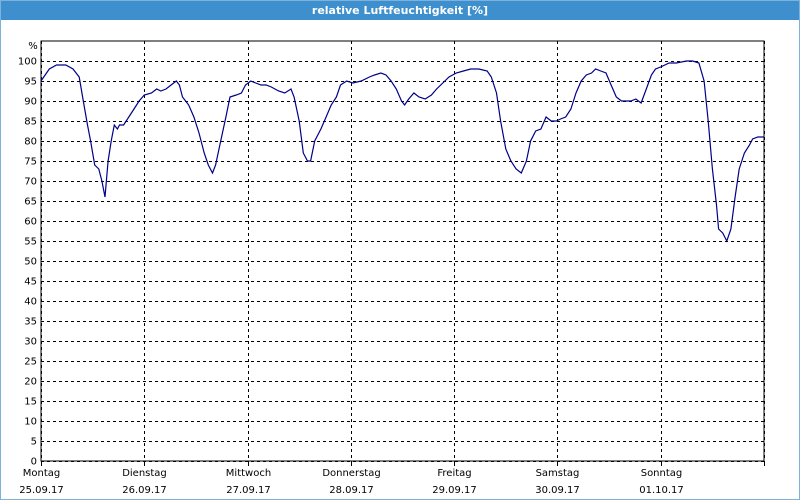 The image size is (800, 500). What do you see at coordinates (30, 122) in the screenshot?
I see `y-tick-label: 85` at bounding box center [30, 122].